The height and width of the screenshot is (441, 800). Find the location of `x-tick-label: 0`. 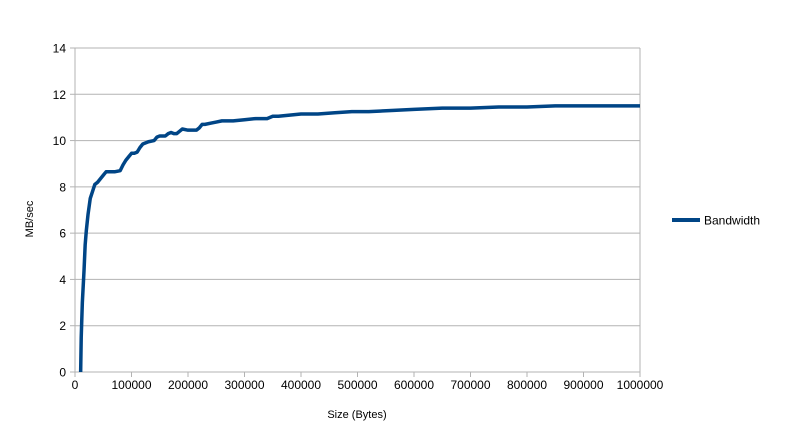

x-tick-label: 0 is located at coordinates (75, 385).